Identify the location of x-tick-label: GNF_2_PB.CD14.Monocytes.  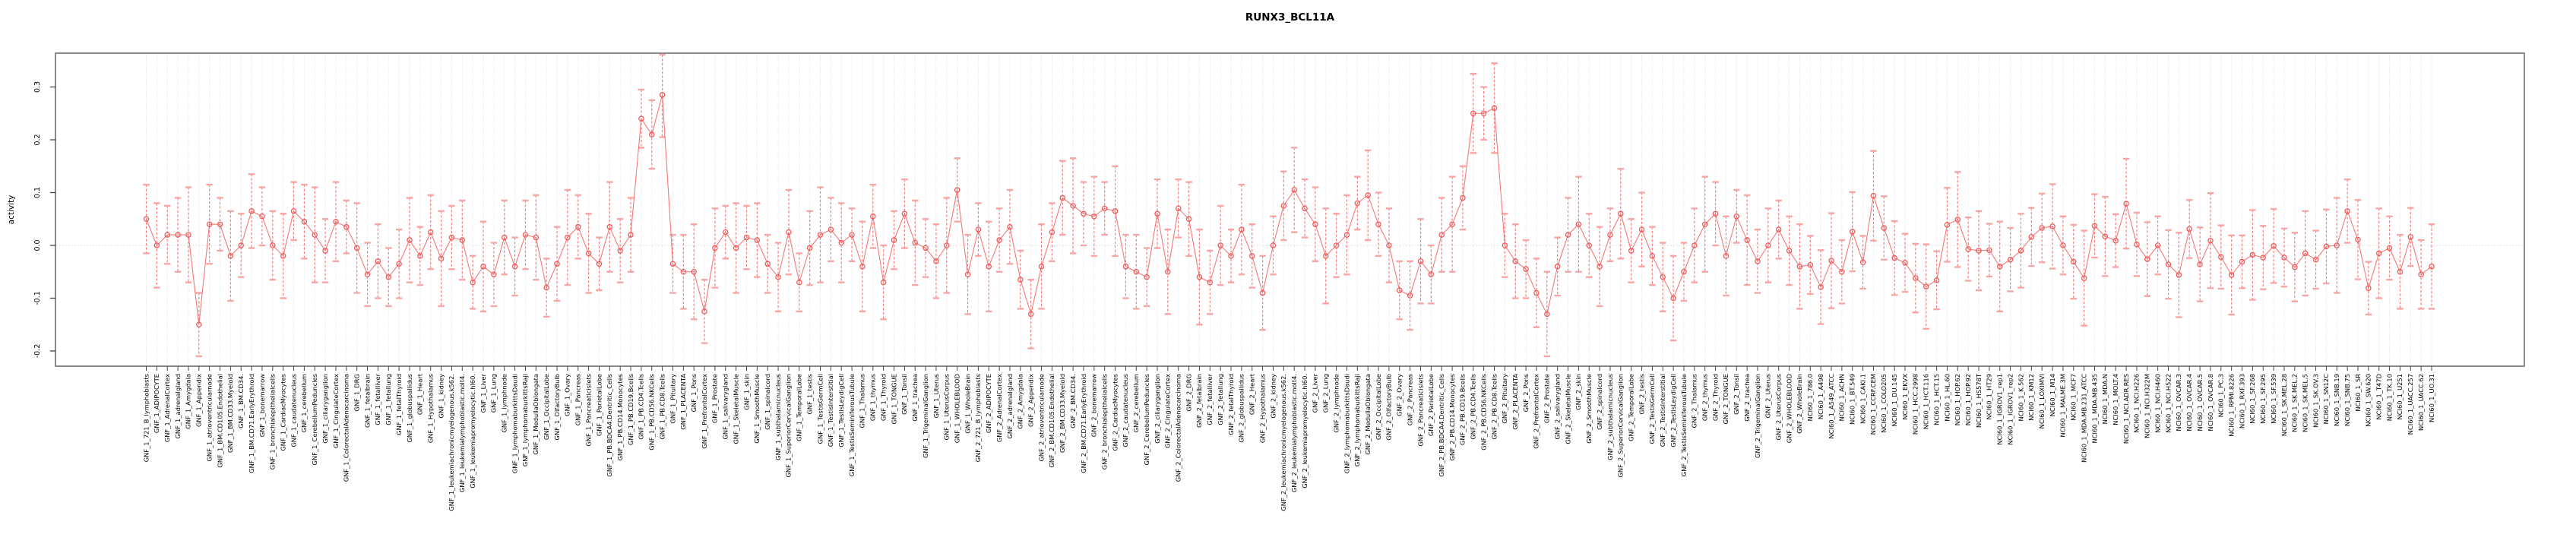
(1452, 417).